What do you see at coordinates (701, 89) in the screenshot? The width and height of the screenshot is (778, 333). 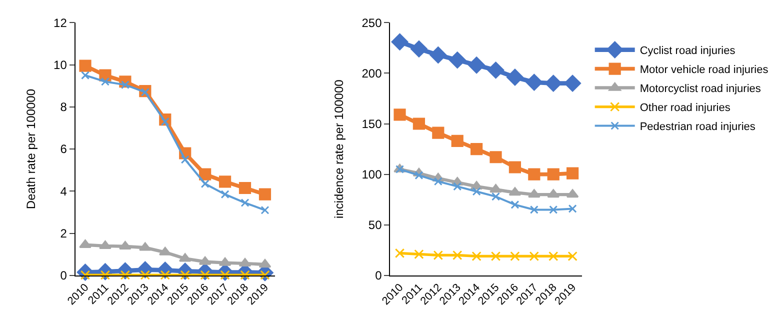 I see `legend-label: Motorcyclist road injuries` at bounding box center [701, 89].